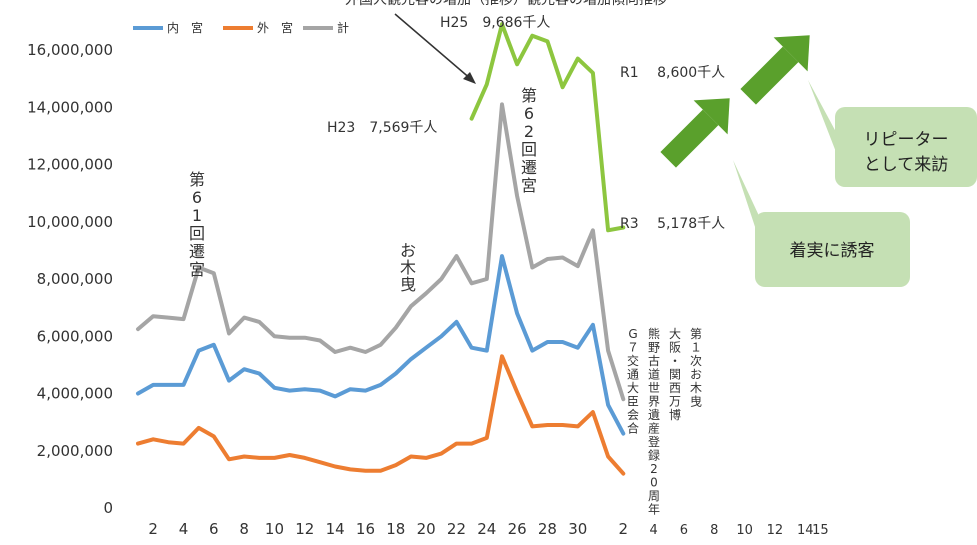 The image size is (977, 545). I want to click on annotation-arrow-line, so click(433, 47).